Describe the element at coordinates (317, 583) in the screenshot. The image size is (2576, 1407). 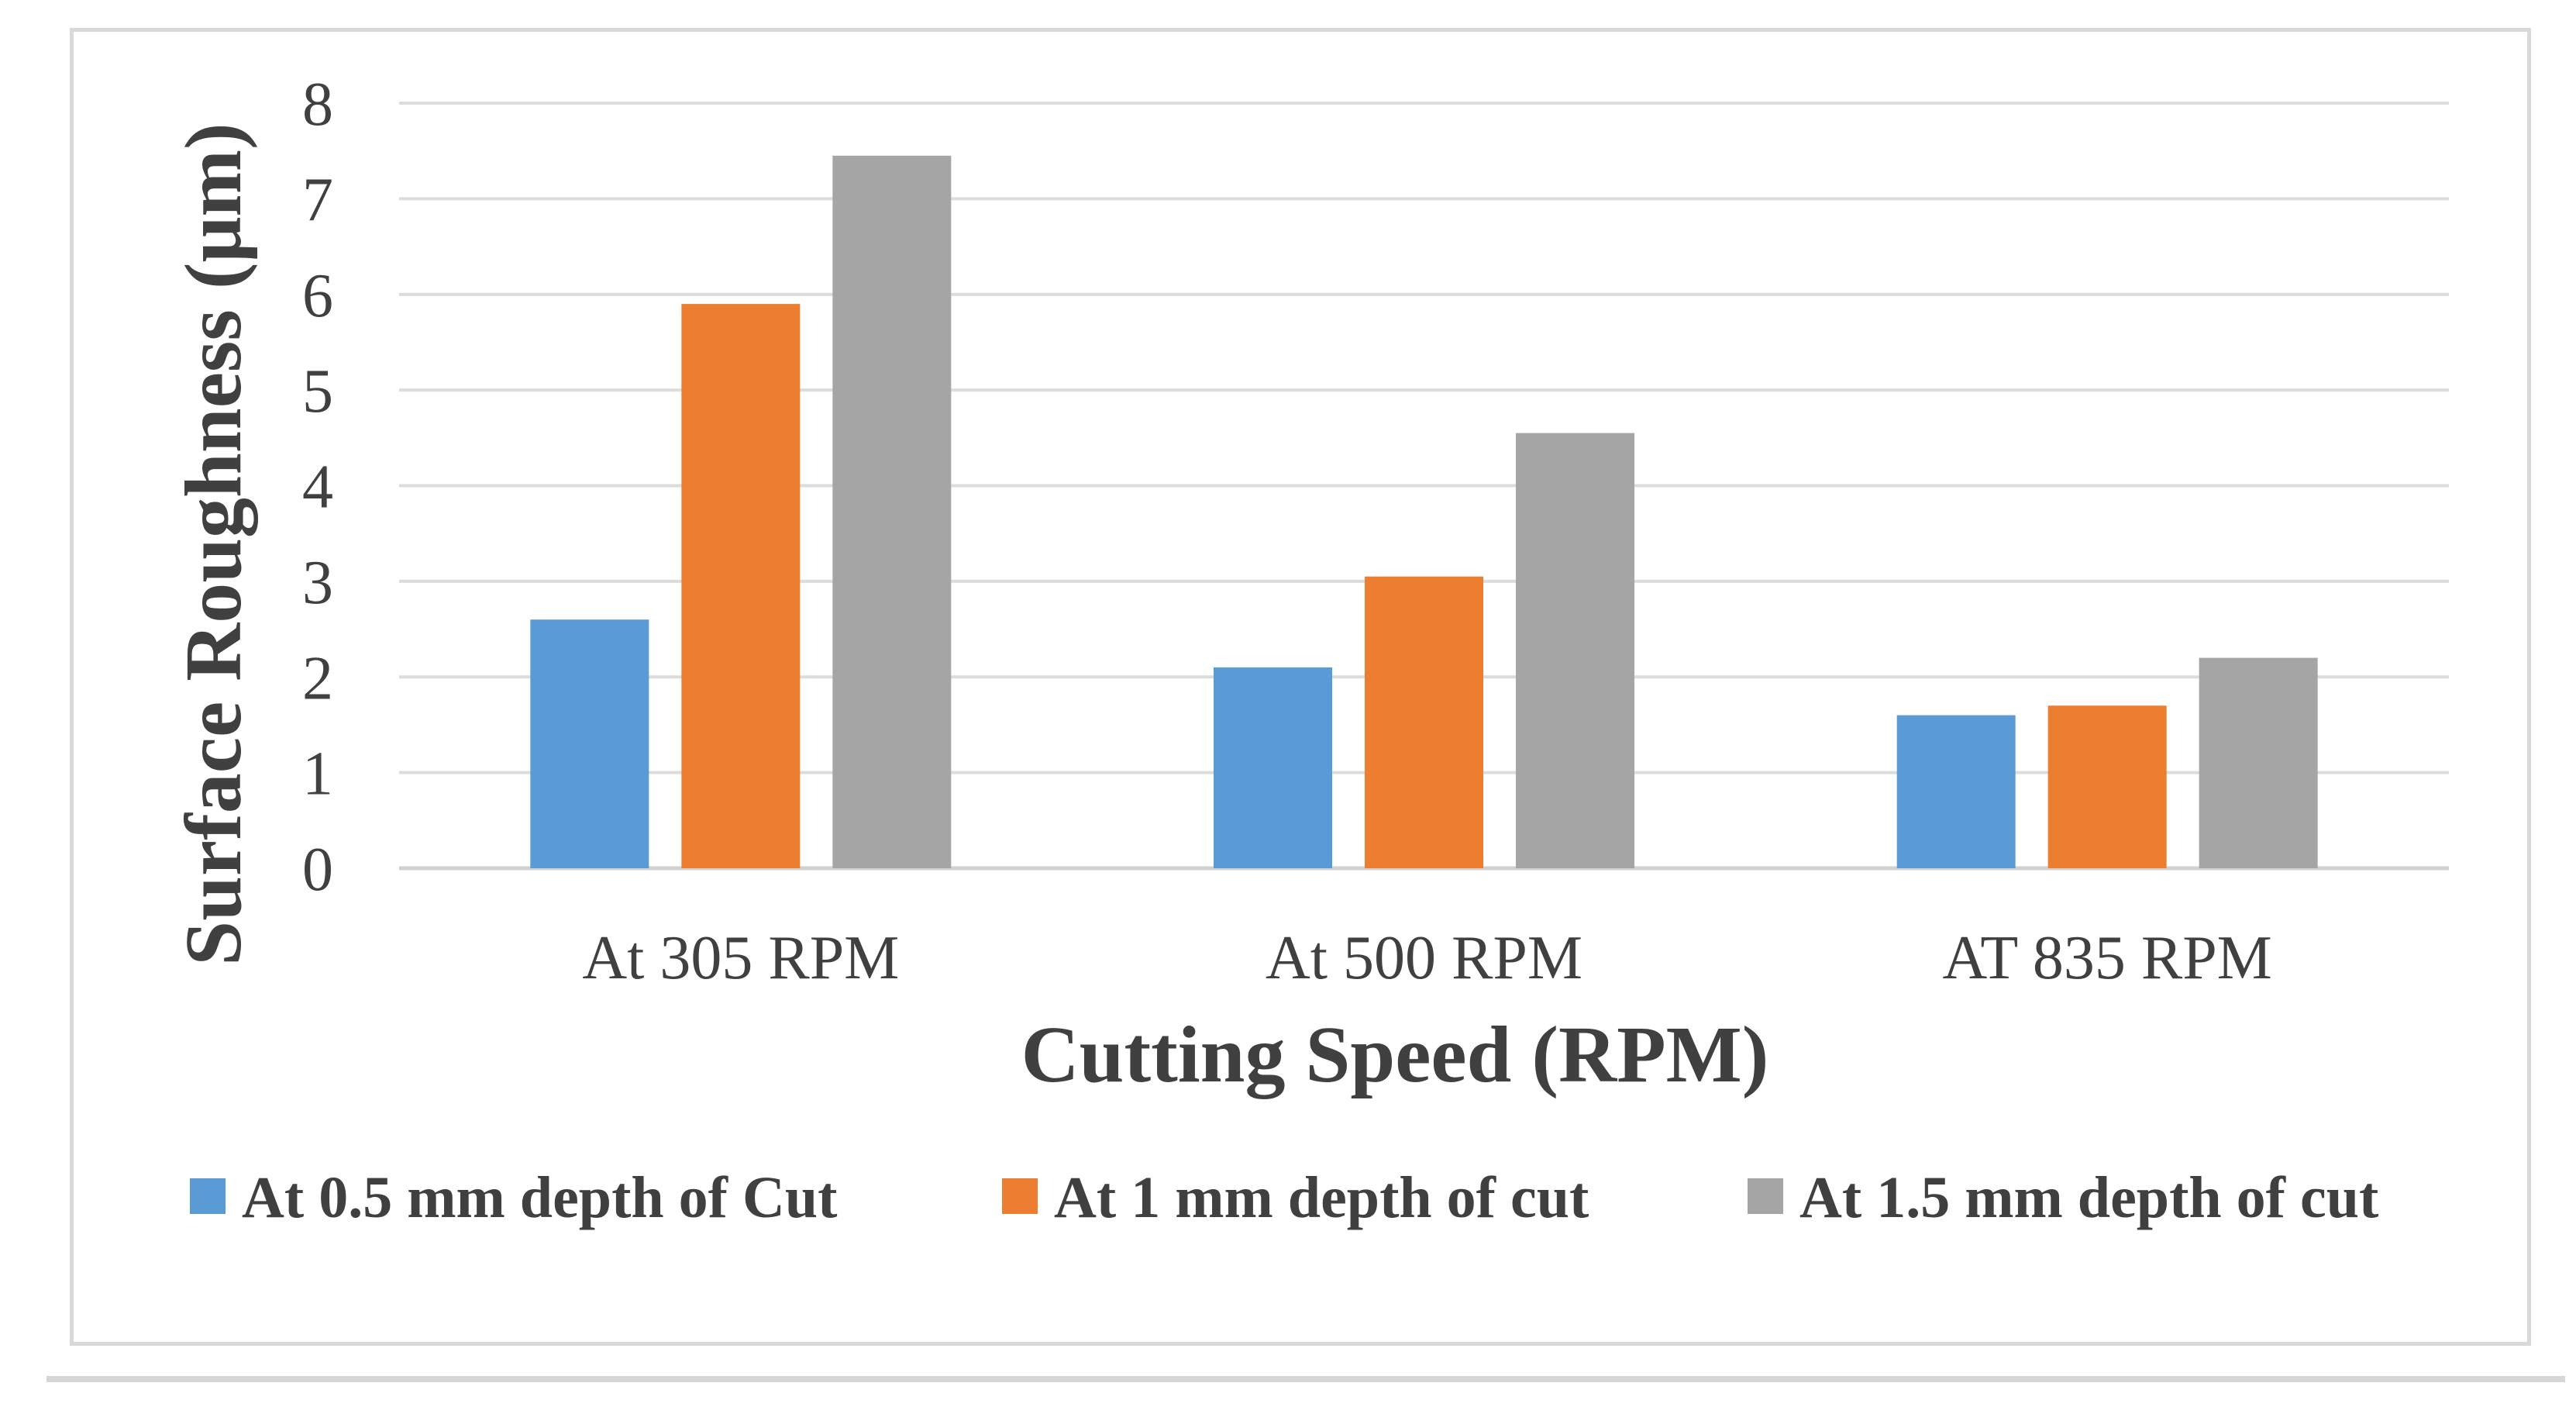
I see `y-tick-label: 3` at that location.